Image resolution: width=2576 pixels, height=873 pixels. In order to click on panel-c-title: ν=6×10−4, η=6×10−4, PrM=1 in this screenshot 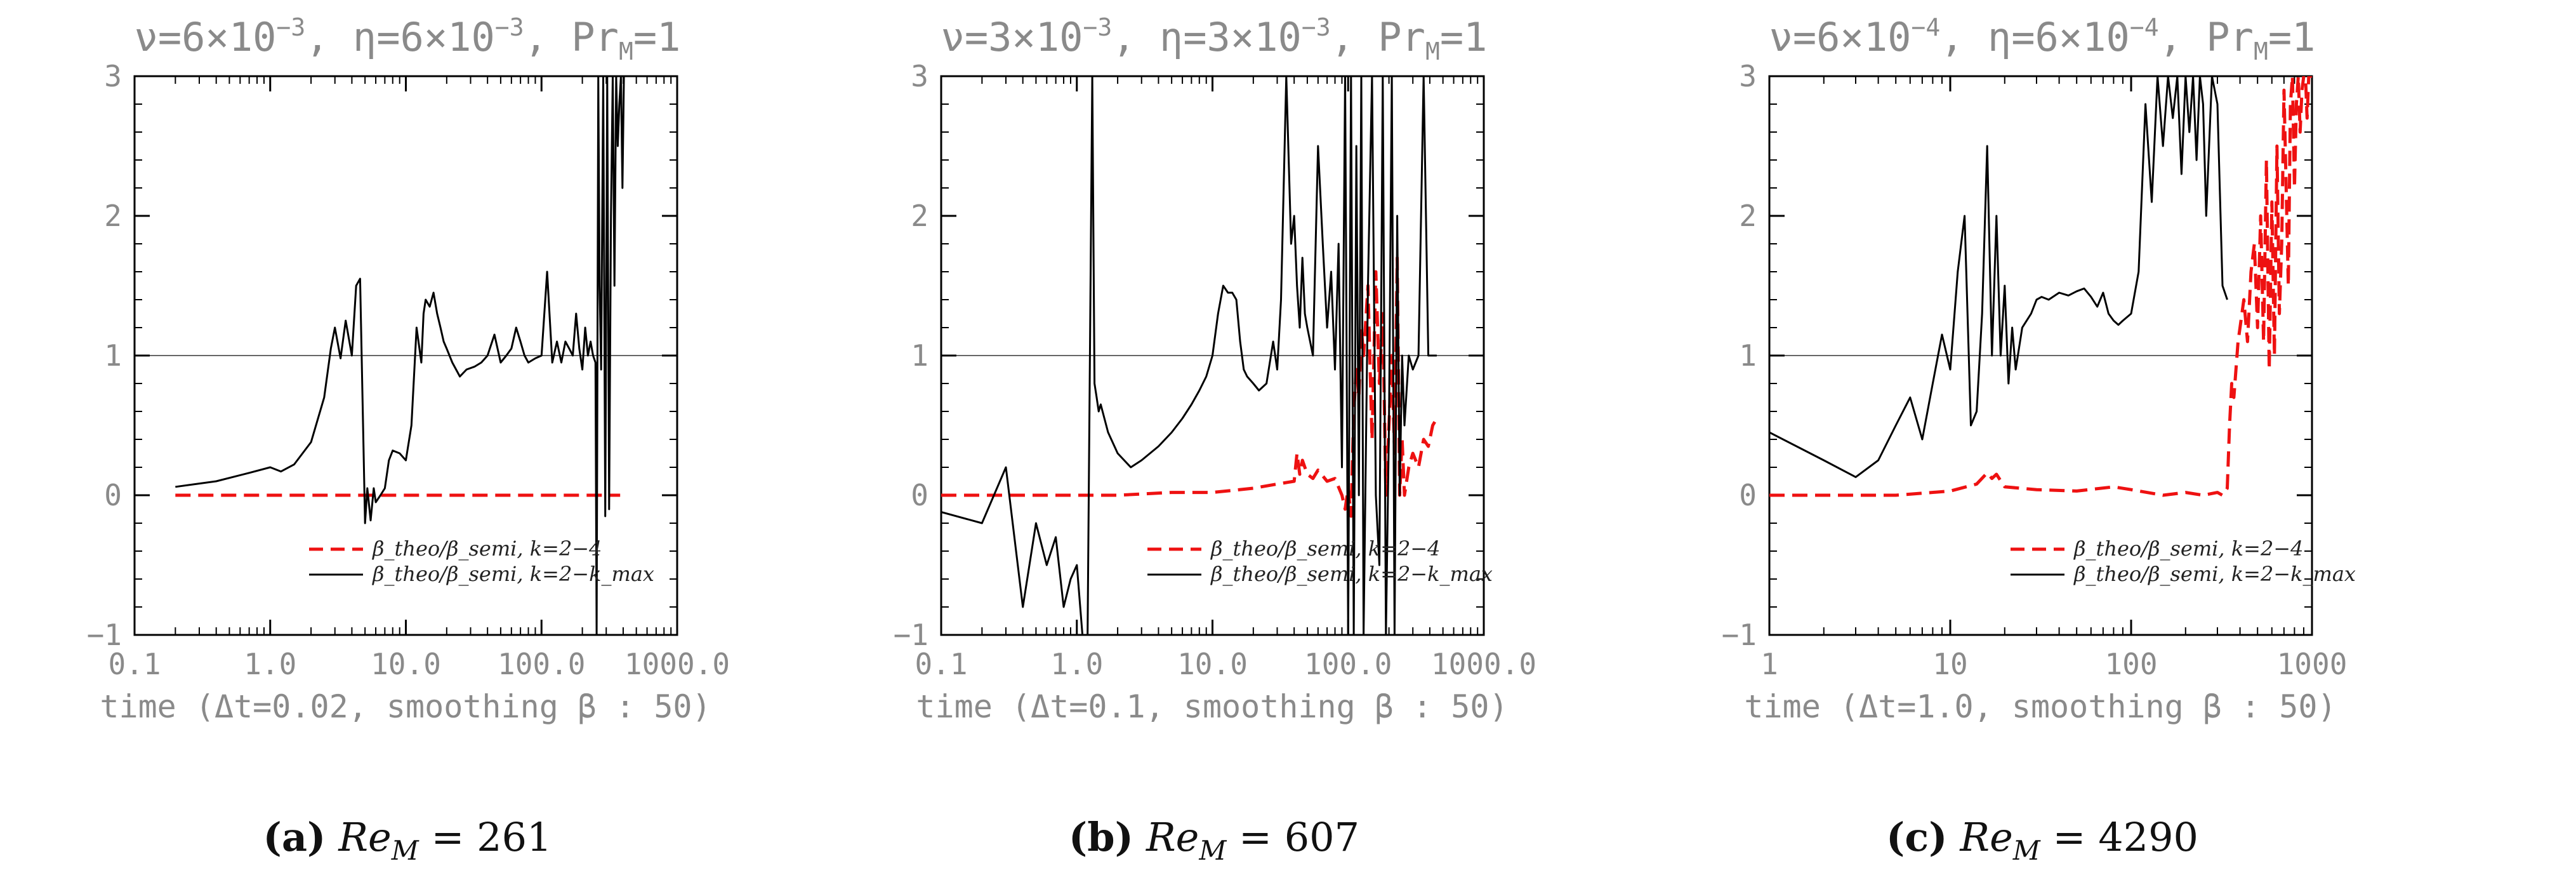, I will do `click(2042, 39)`.